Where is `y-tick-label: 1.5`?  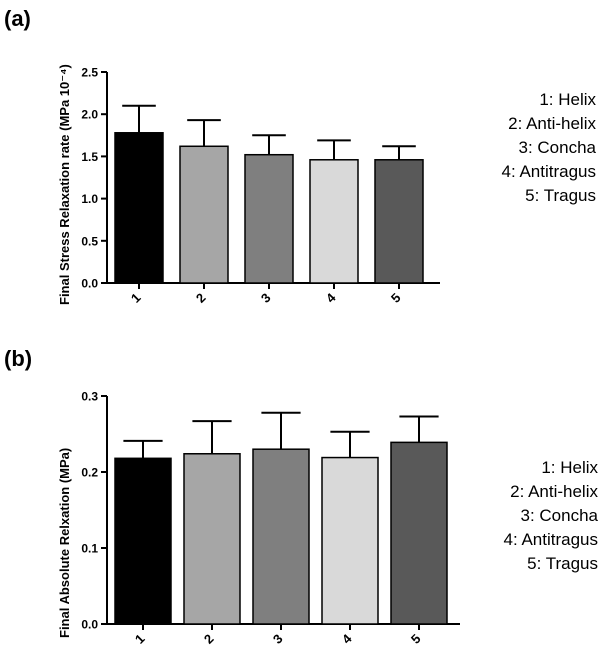
y-tick-label: 1.5 is located at coordinates (89, 157).